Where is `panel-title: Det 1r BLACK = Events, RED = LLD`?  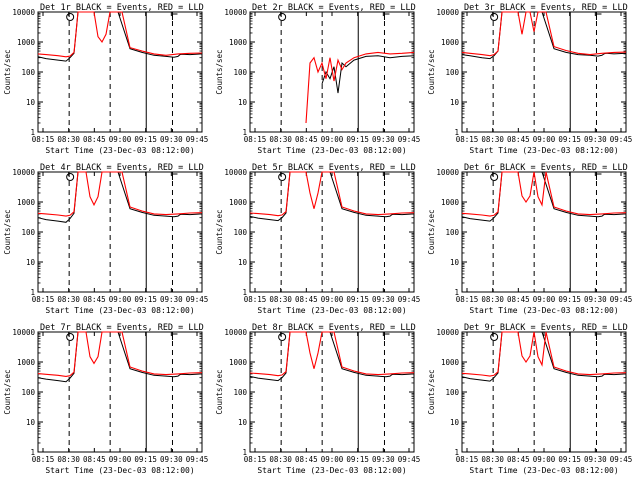 panel-title: Det 1r BLACK = Events, RED = LLD is located at coordinates (122, 8).